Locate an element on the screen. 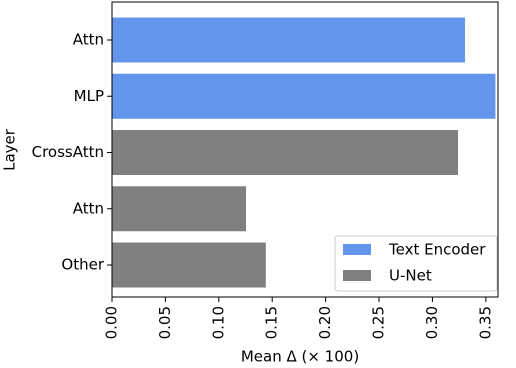 Image resolution: width=516 pixels, height=368 pixels. x-tick-label: 0.20 is located at coordinates (325, 322).